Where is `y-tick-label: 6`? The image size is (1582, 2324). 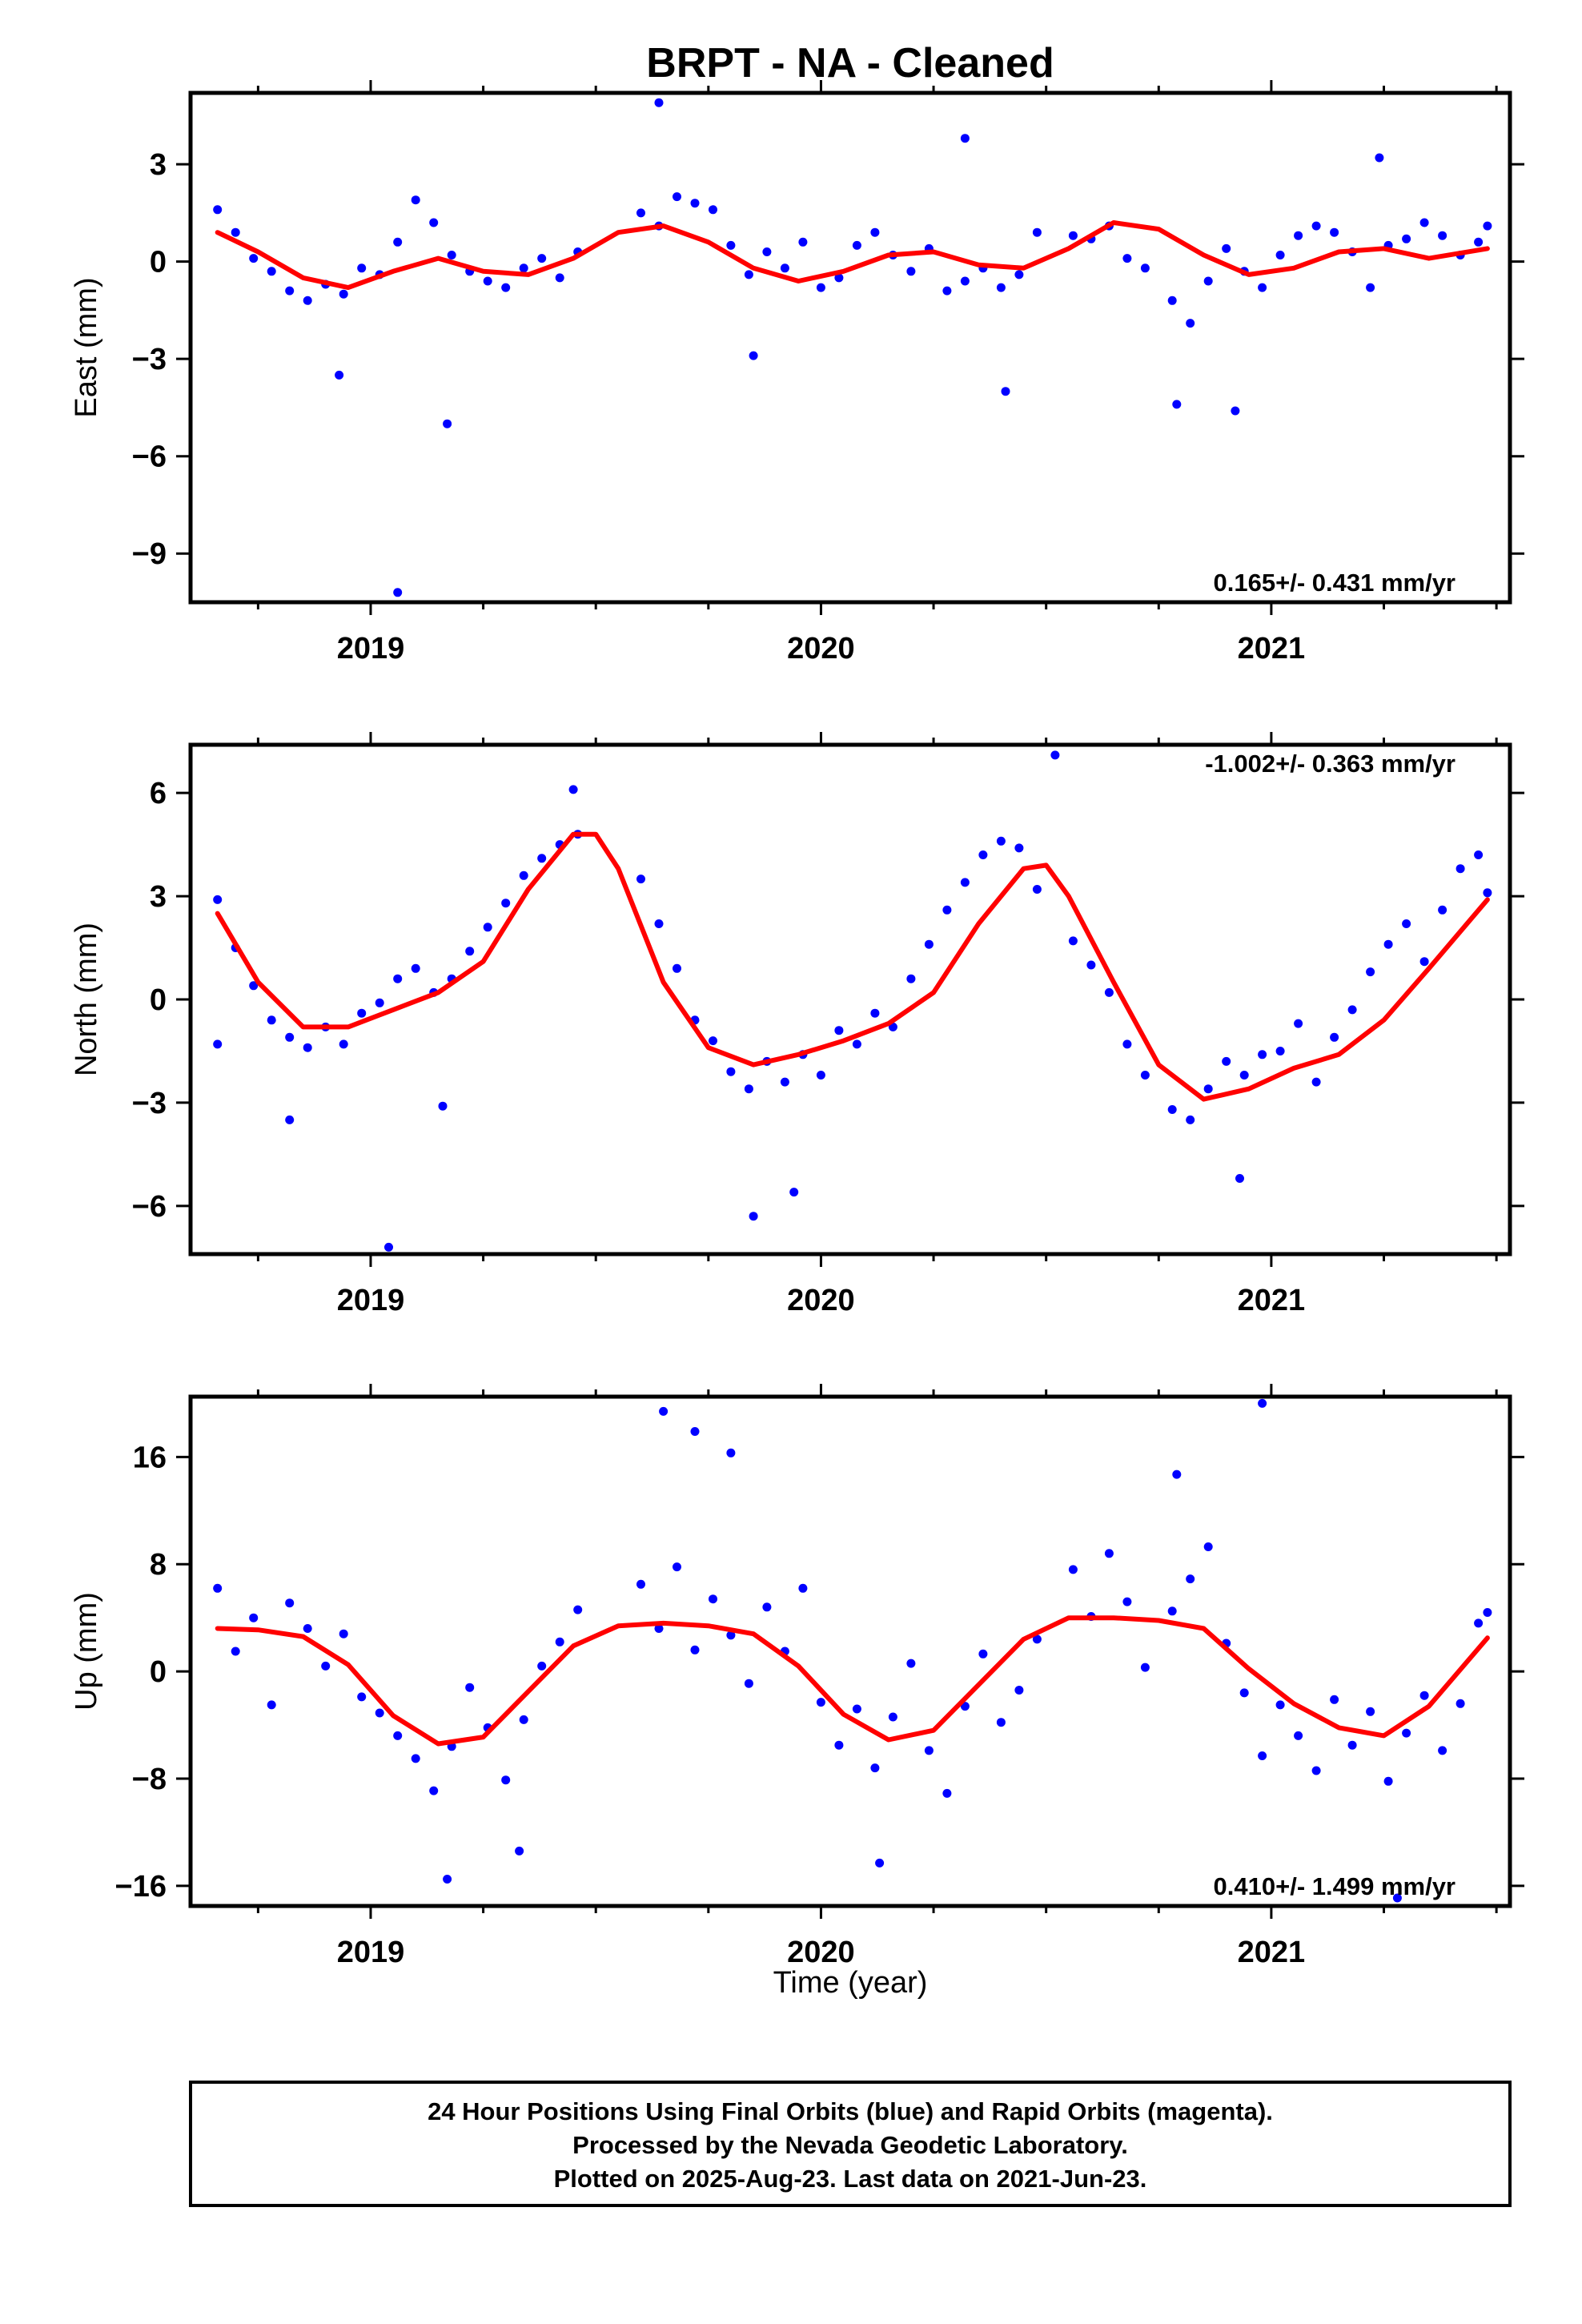 y-tick-label: 6 is located at coordinates (158, 793).